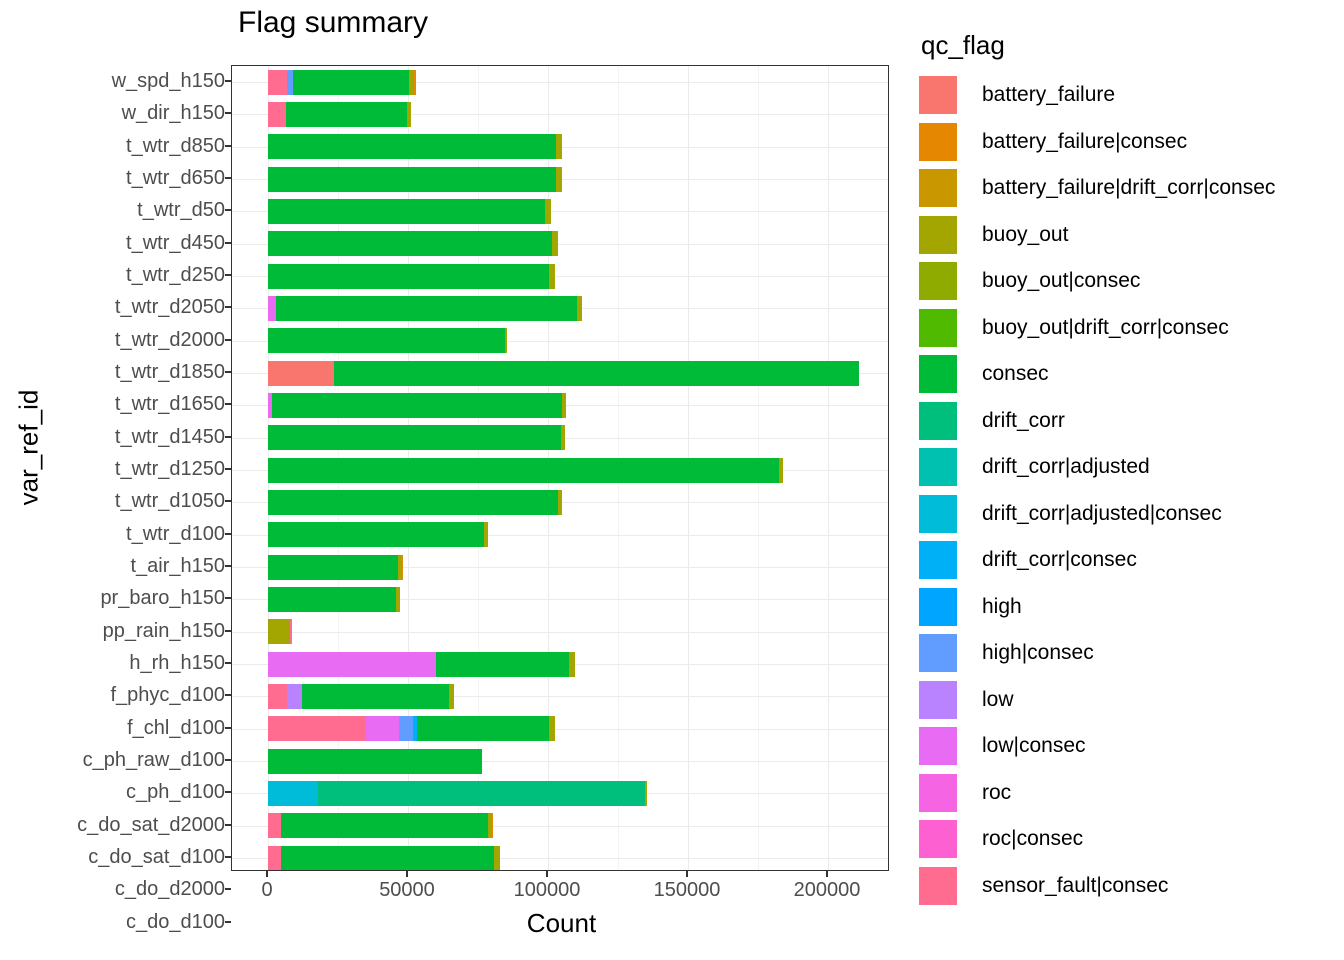  Describe the element at coordinates (1129, 839) in the screenshot. I see `legend-item-16: roc|consec` at that location.